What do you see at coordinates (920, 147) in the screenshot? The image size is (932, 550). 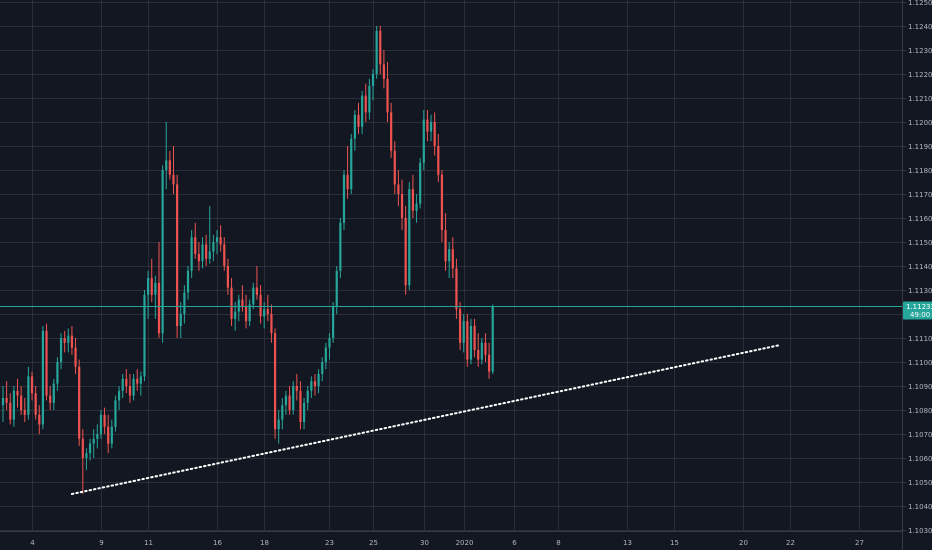 I see `price-tick-label: 1.11900` at bounding box center [920, 147].